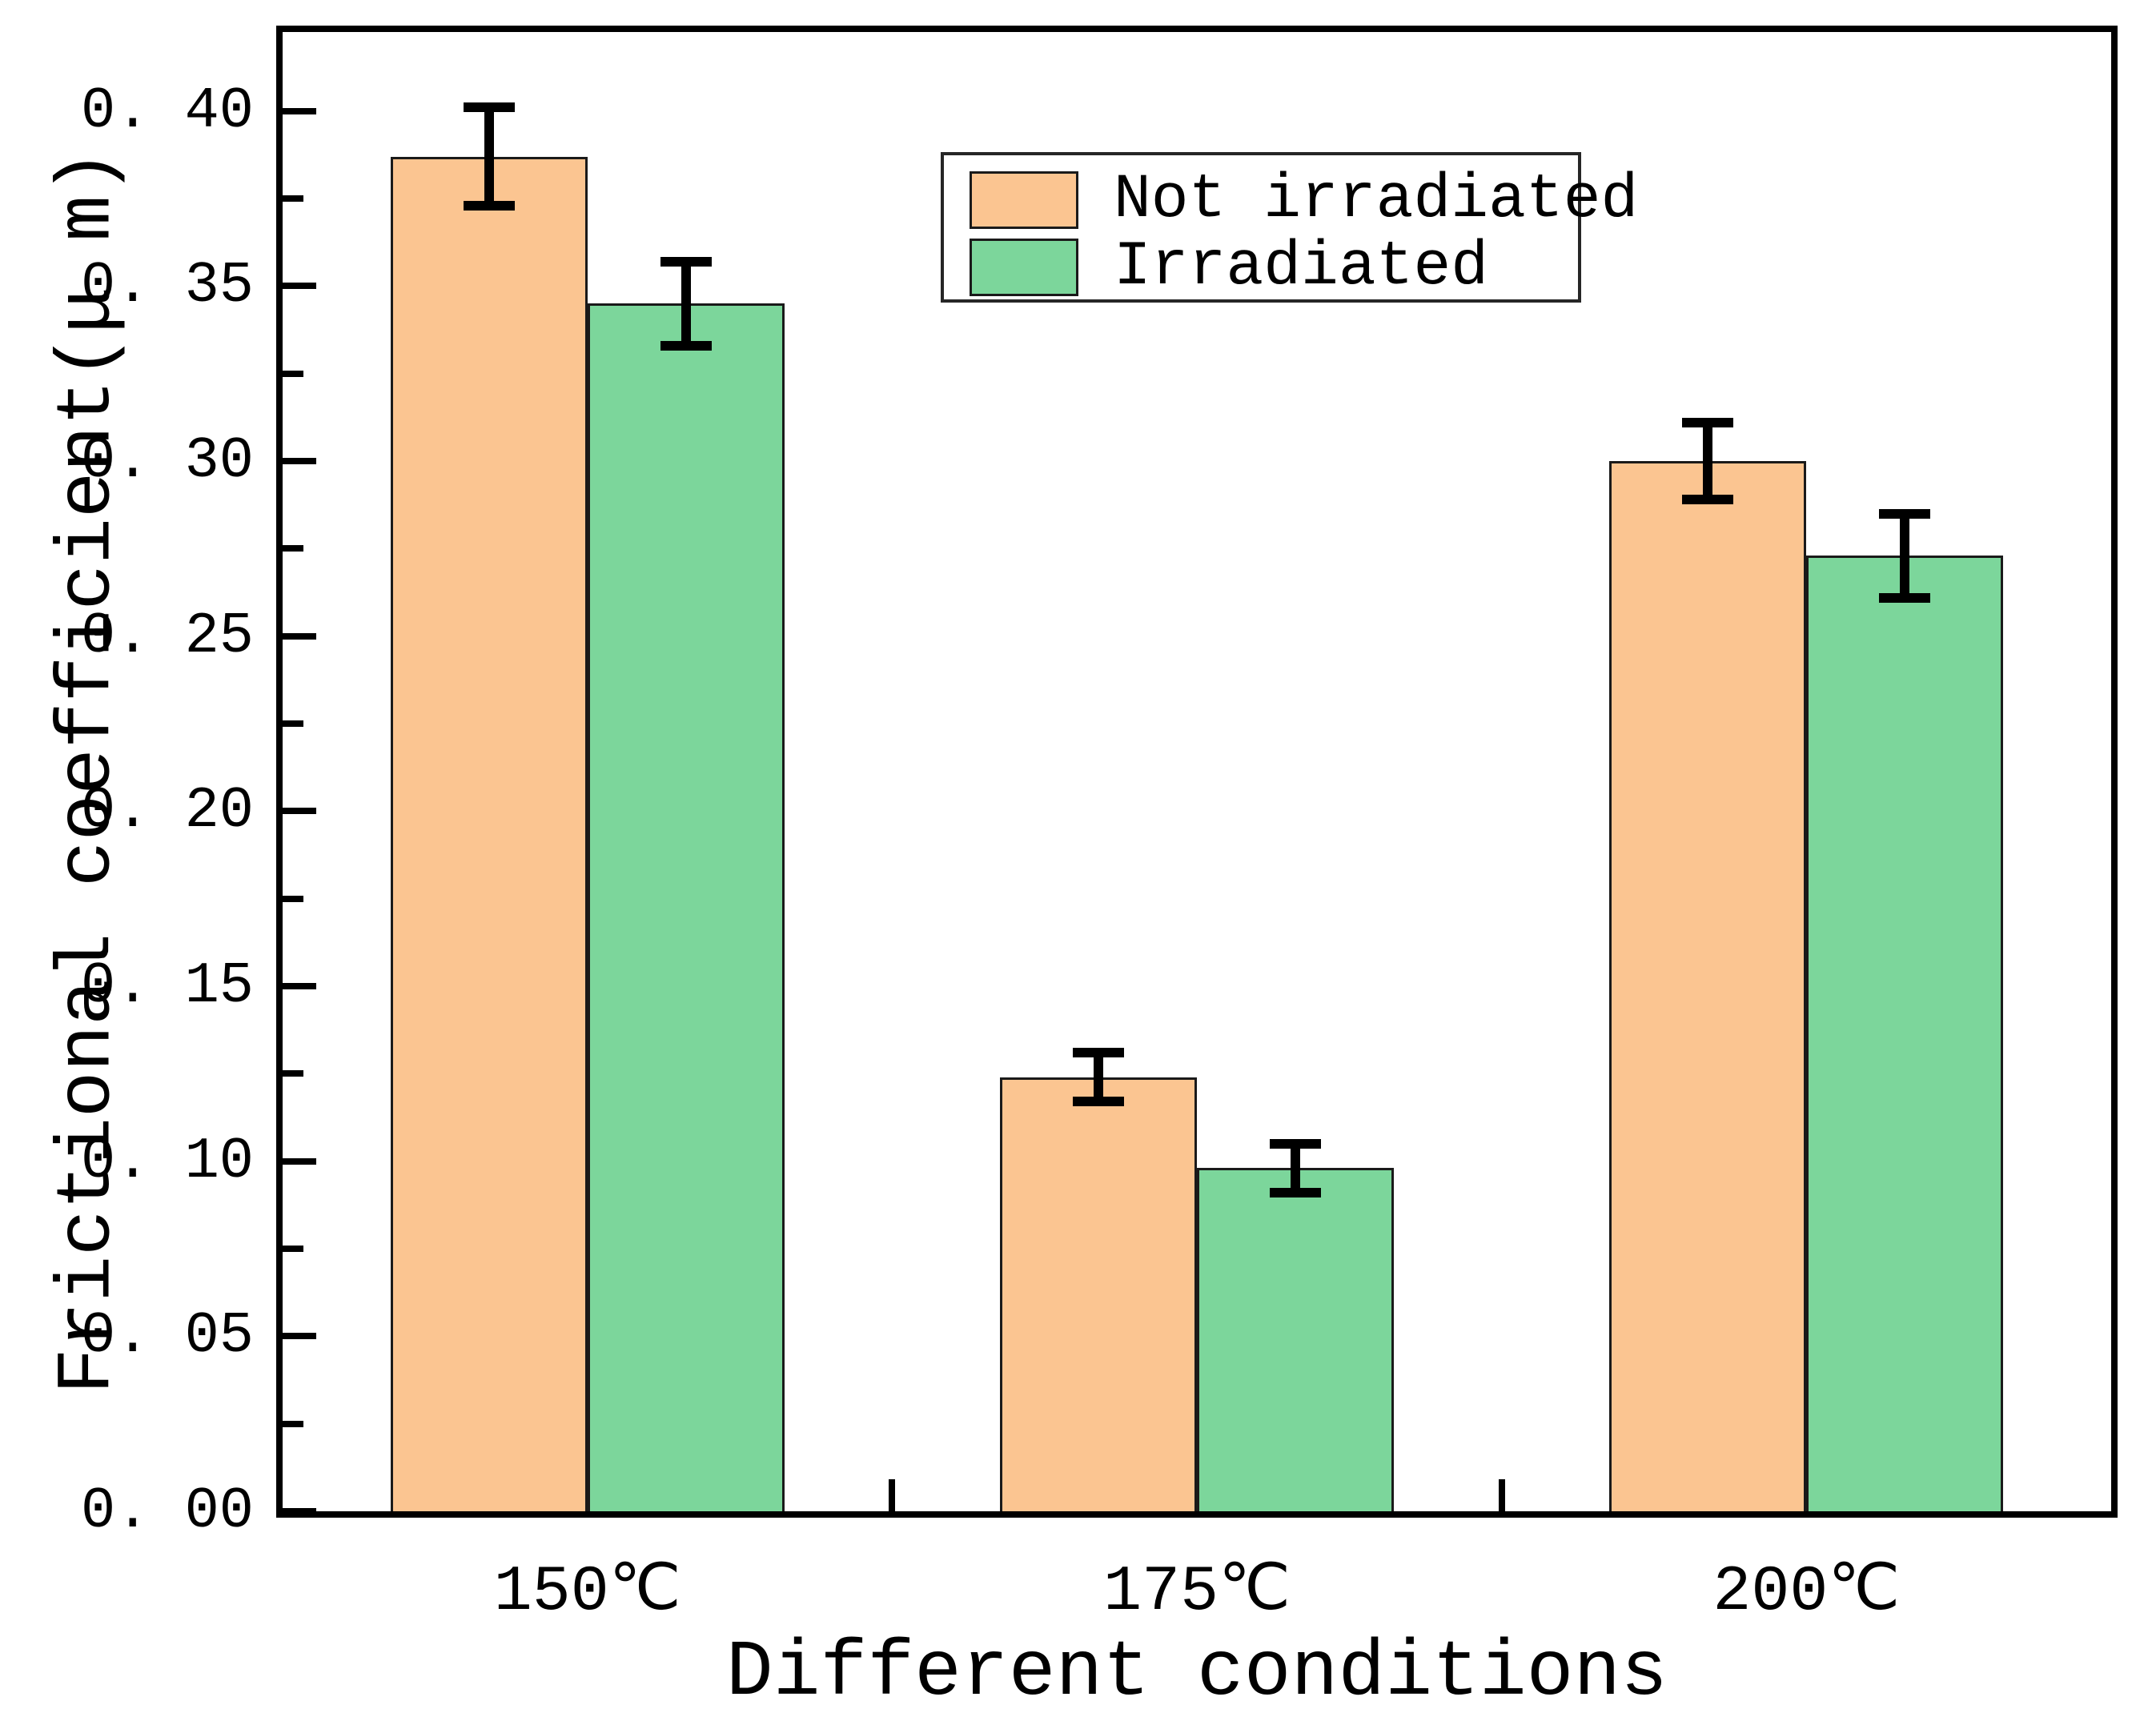  I want to click on legend: Not irradiated Irradiated, so click(1289, 227).